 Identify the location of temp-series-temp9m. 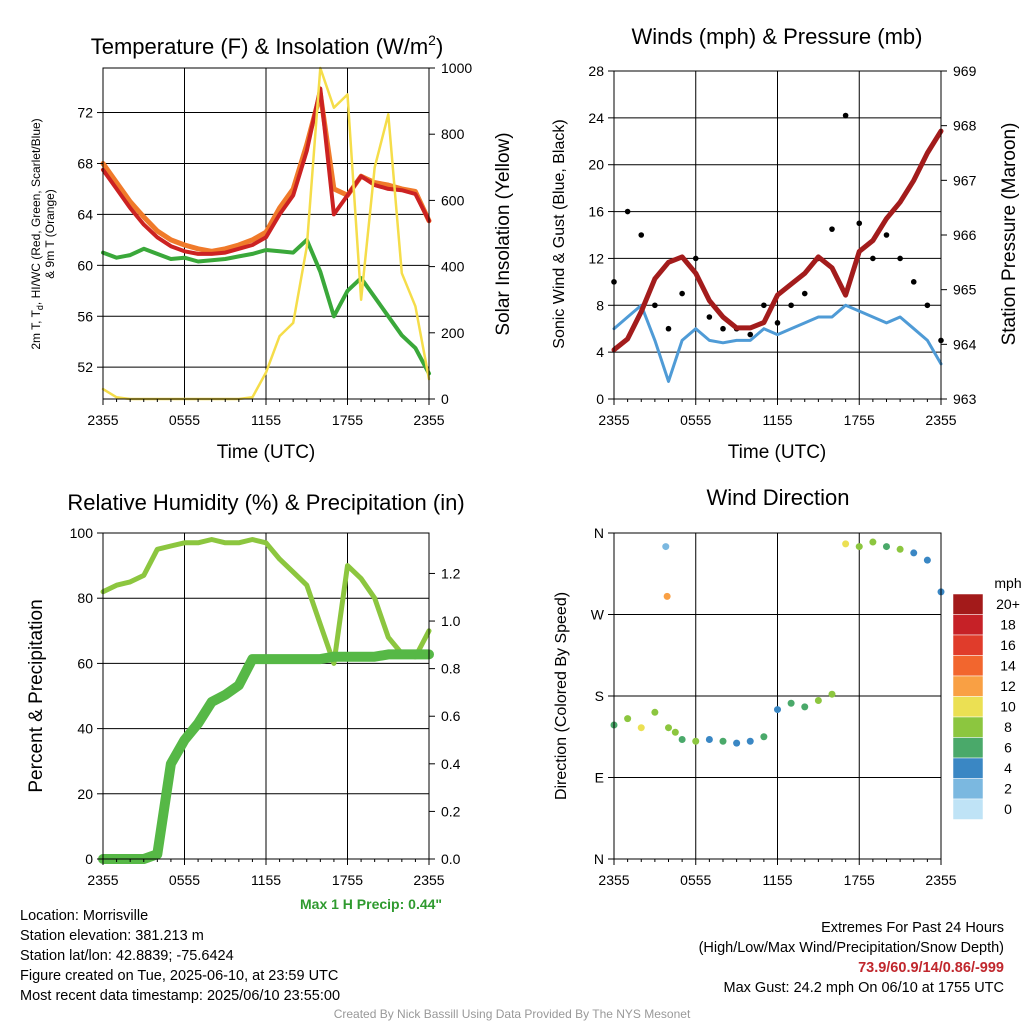
(266, 172).